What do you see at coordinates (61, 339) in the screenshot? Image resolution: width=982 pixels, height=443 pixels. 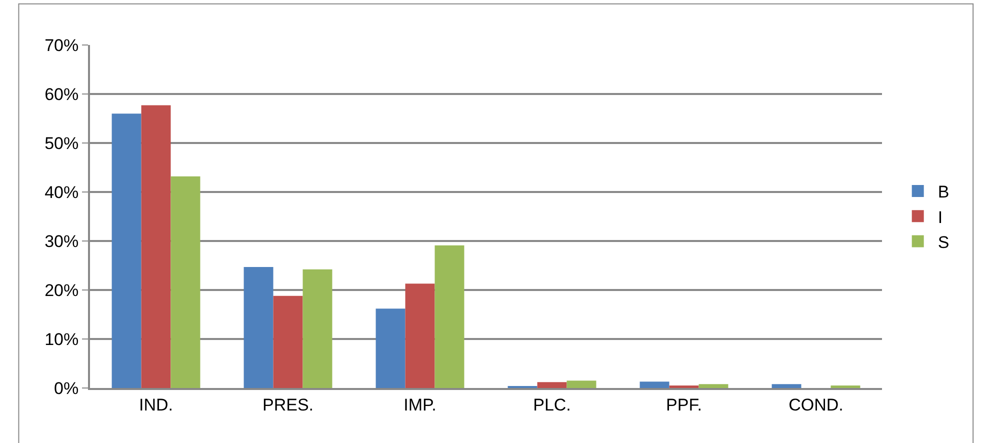 I see `y-tick-label: 10%` at bounding box center [61, 339].